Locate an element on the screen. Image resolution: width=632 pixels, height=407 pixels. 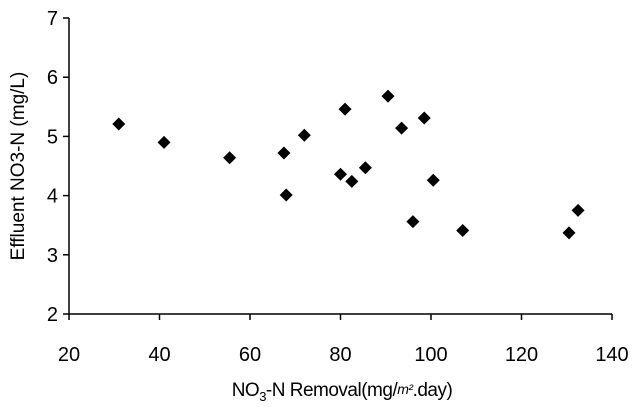
x-tick-label: 120 is located at coordinates (521, 355).